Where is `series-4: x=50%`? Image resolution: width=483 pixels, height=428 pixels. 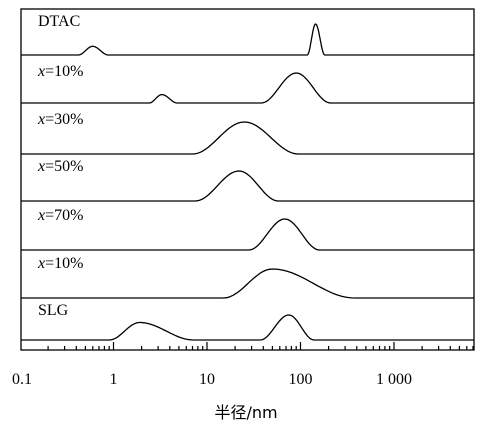
series-4: x=50% is located at coordinates (247, 180).